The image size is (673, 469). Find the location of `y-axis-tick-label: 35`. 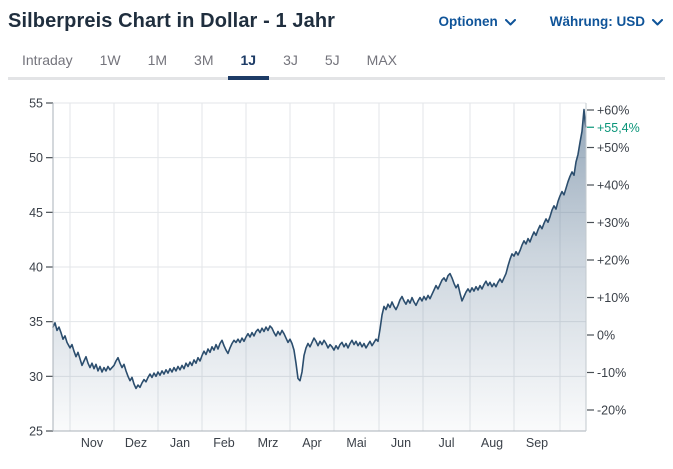

y-axis-tick-label: 35 is located at coordinates (36, 322).